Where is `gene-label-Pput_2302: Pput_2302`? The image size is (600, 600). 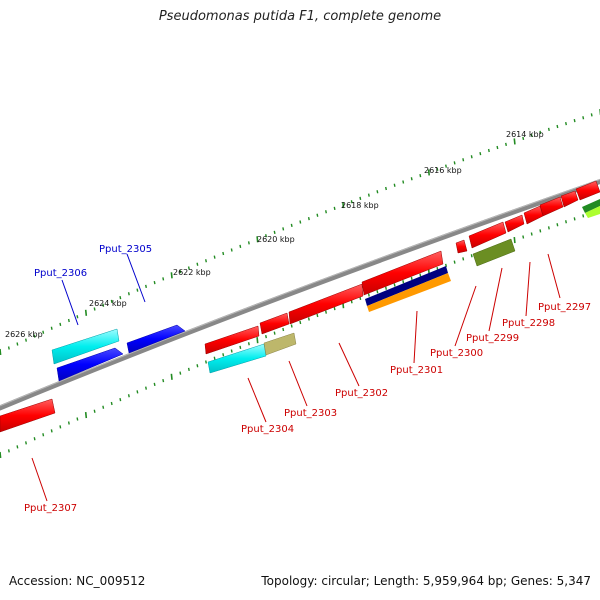 gene-label-Pput_2302: Pput_2302 is located at coordinates (361, 393).